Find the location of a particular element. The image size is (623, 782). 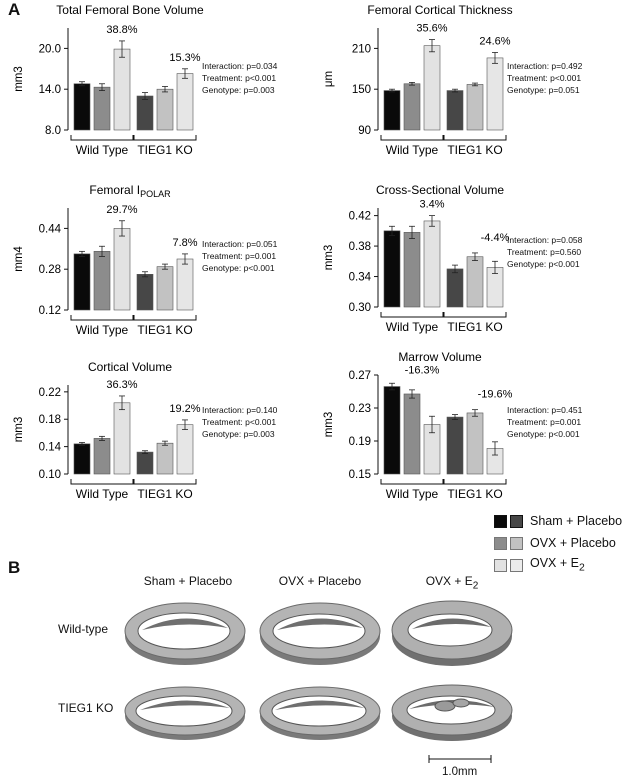

percent-annotation: -16.3% is located at coordinates (422, 370).